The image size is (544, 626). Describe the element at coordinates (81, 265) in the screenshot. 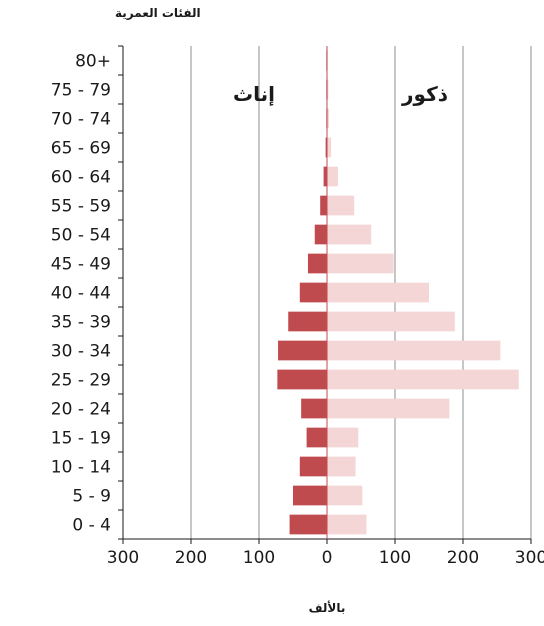

I see `y-tick-label: 45 - 49` at that location.